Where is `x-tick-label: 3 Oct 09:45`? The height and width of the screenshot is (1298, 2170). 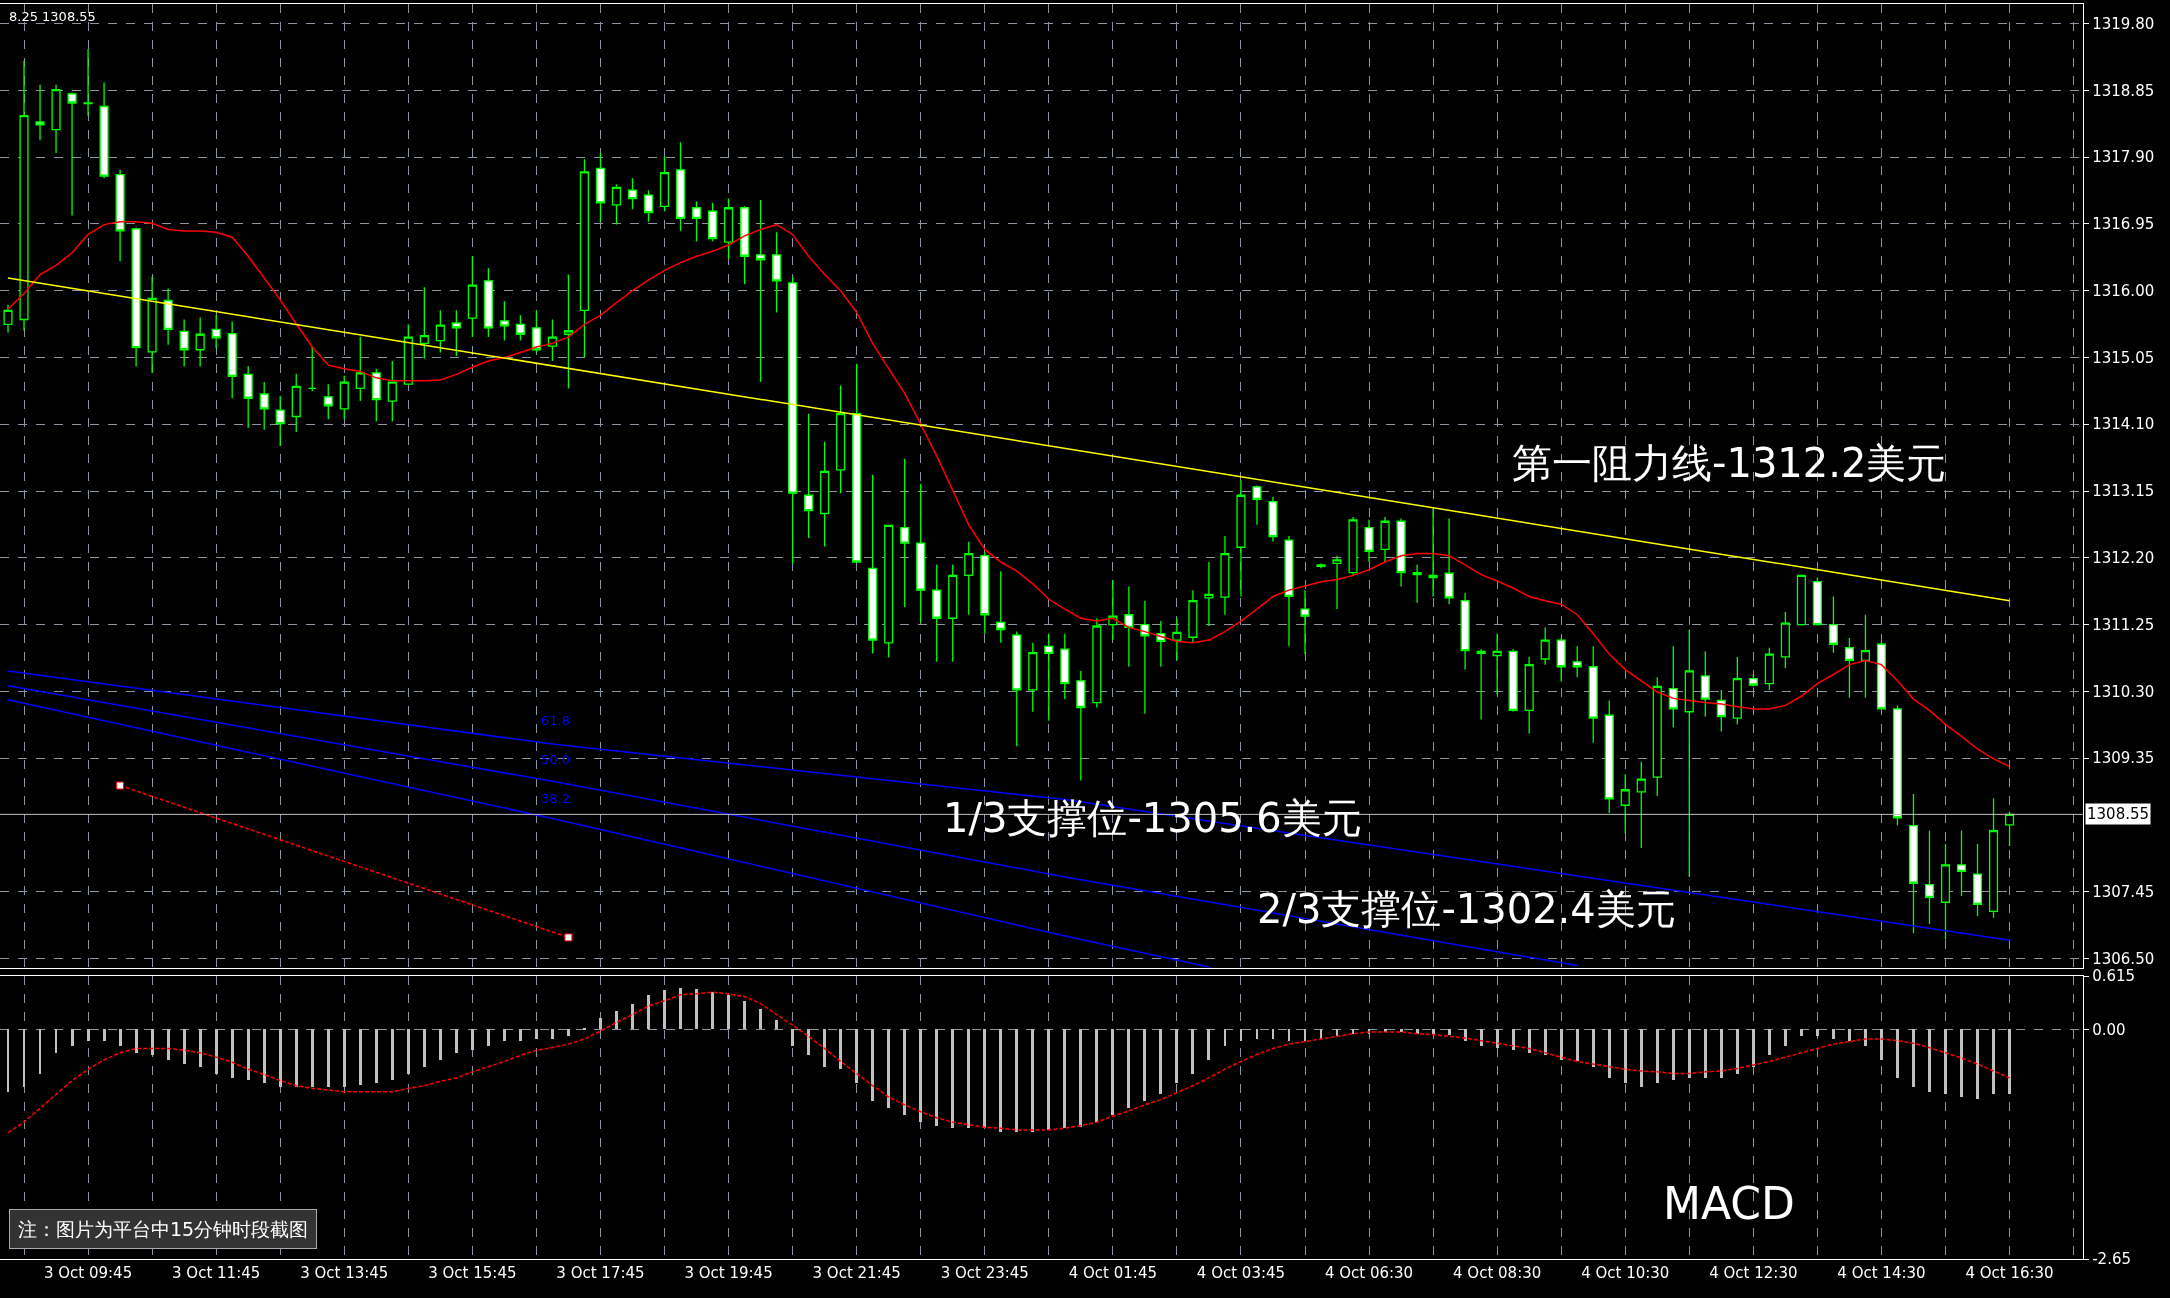
x-tick-label: 3 Oct 09:45 is located at coordinates (88, 1273).